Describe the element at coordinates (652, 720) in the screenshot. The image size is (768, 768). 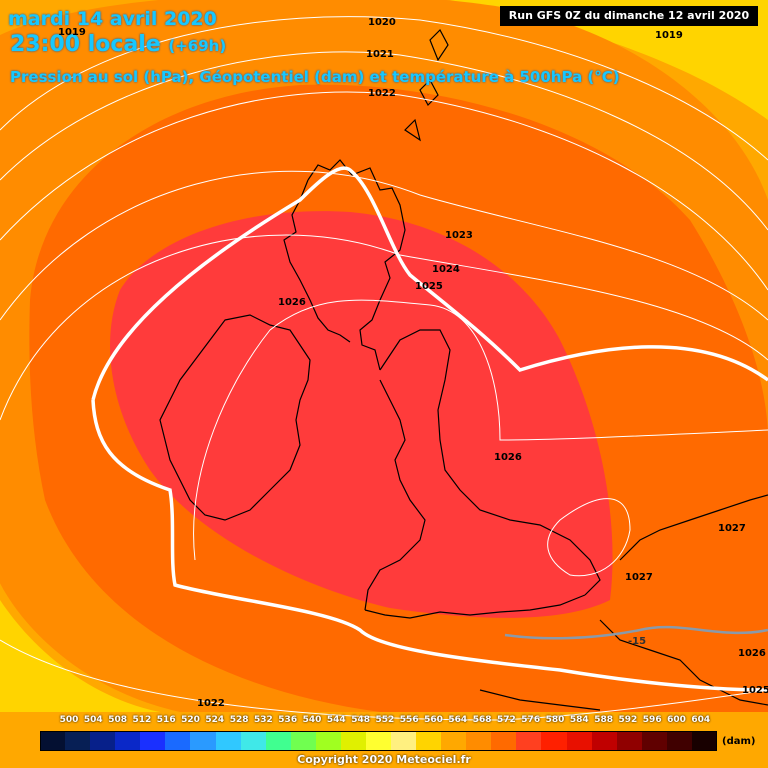
I see `legend-value: 596` at that location.